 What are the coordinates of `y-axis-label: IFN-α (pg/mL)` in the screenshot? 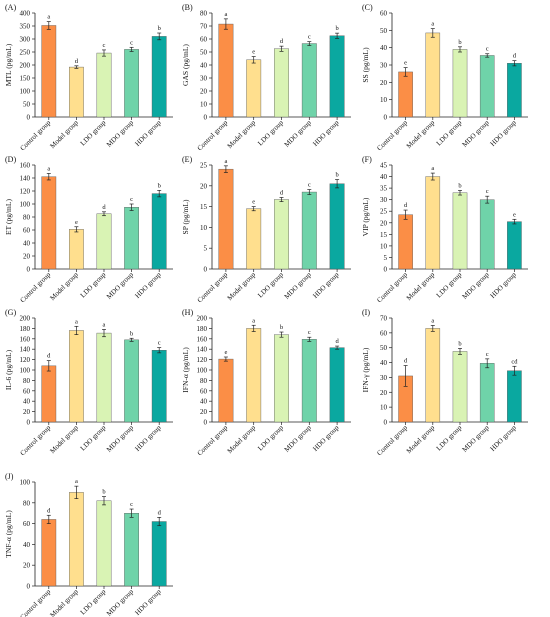 It's located at (185, 370).